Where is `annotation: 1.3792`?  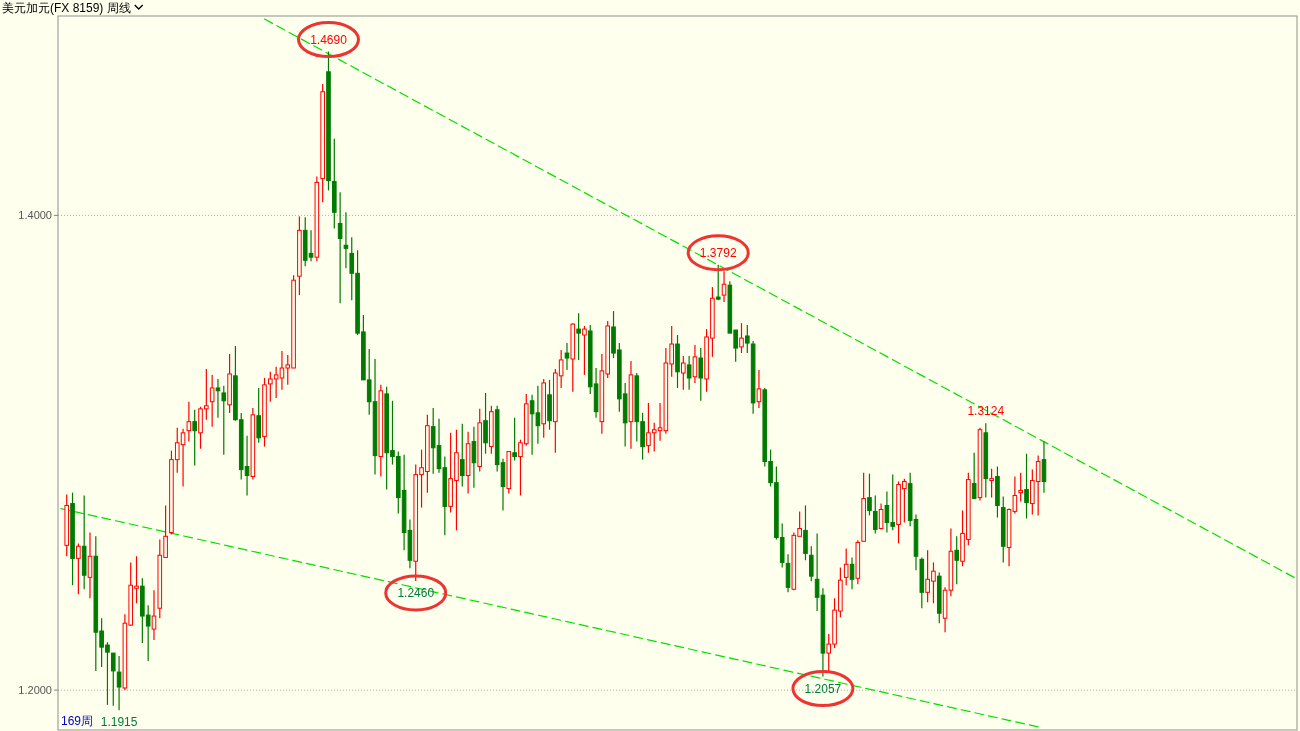
annotation: 1.3792 is located at coordinates (718, 252).